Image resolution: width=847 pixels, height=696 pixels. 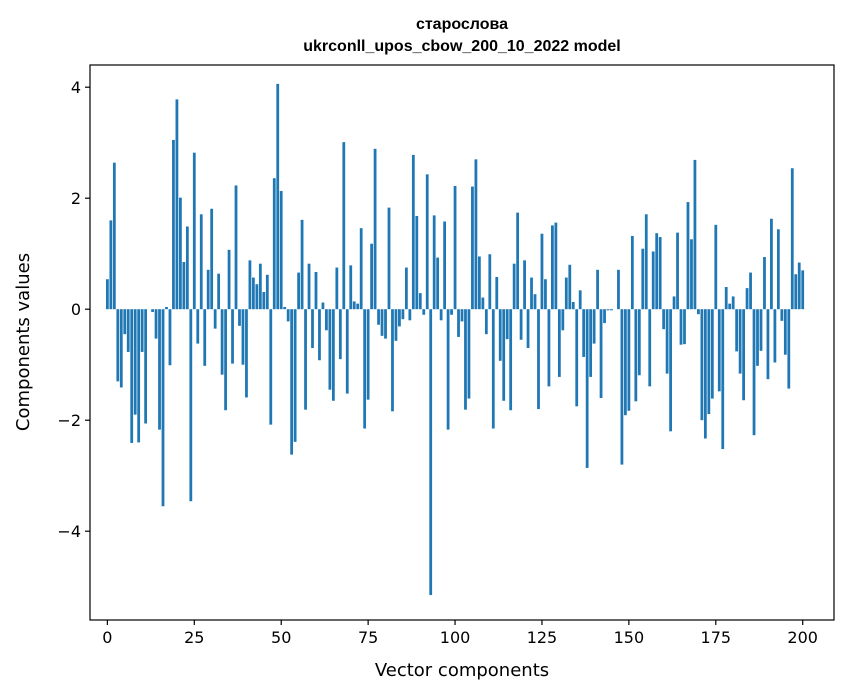 I want to click on chart-title-line1: старослова, so click(x=462, y=24).